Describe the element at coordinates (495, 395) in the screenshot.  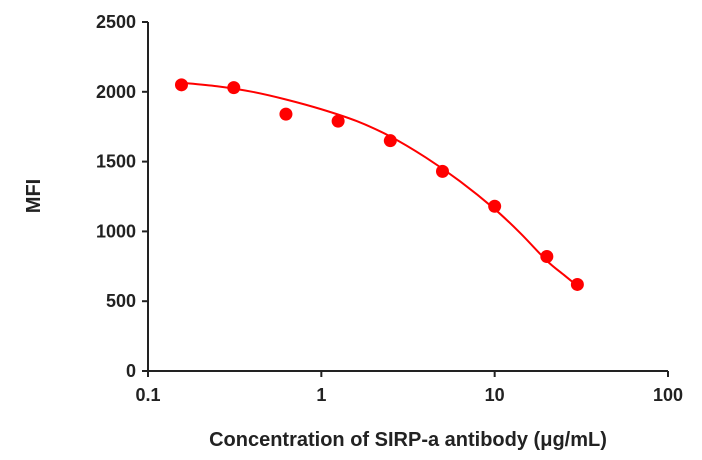
I see `x-tick-label: 10` at that location.